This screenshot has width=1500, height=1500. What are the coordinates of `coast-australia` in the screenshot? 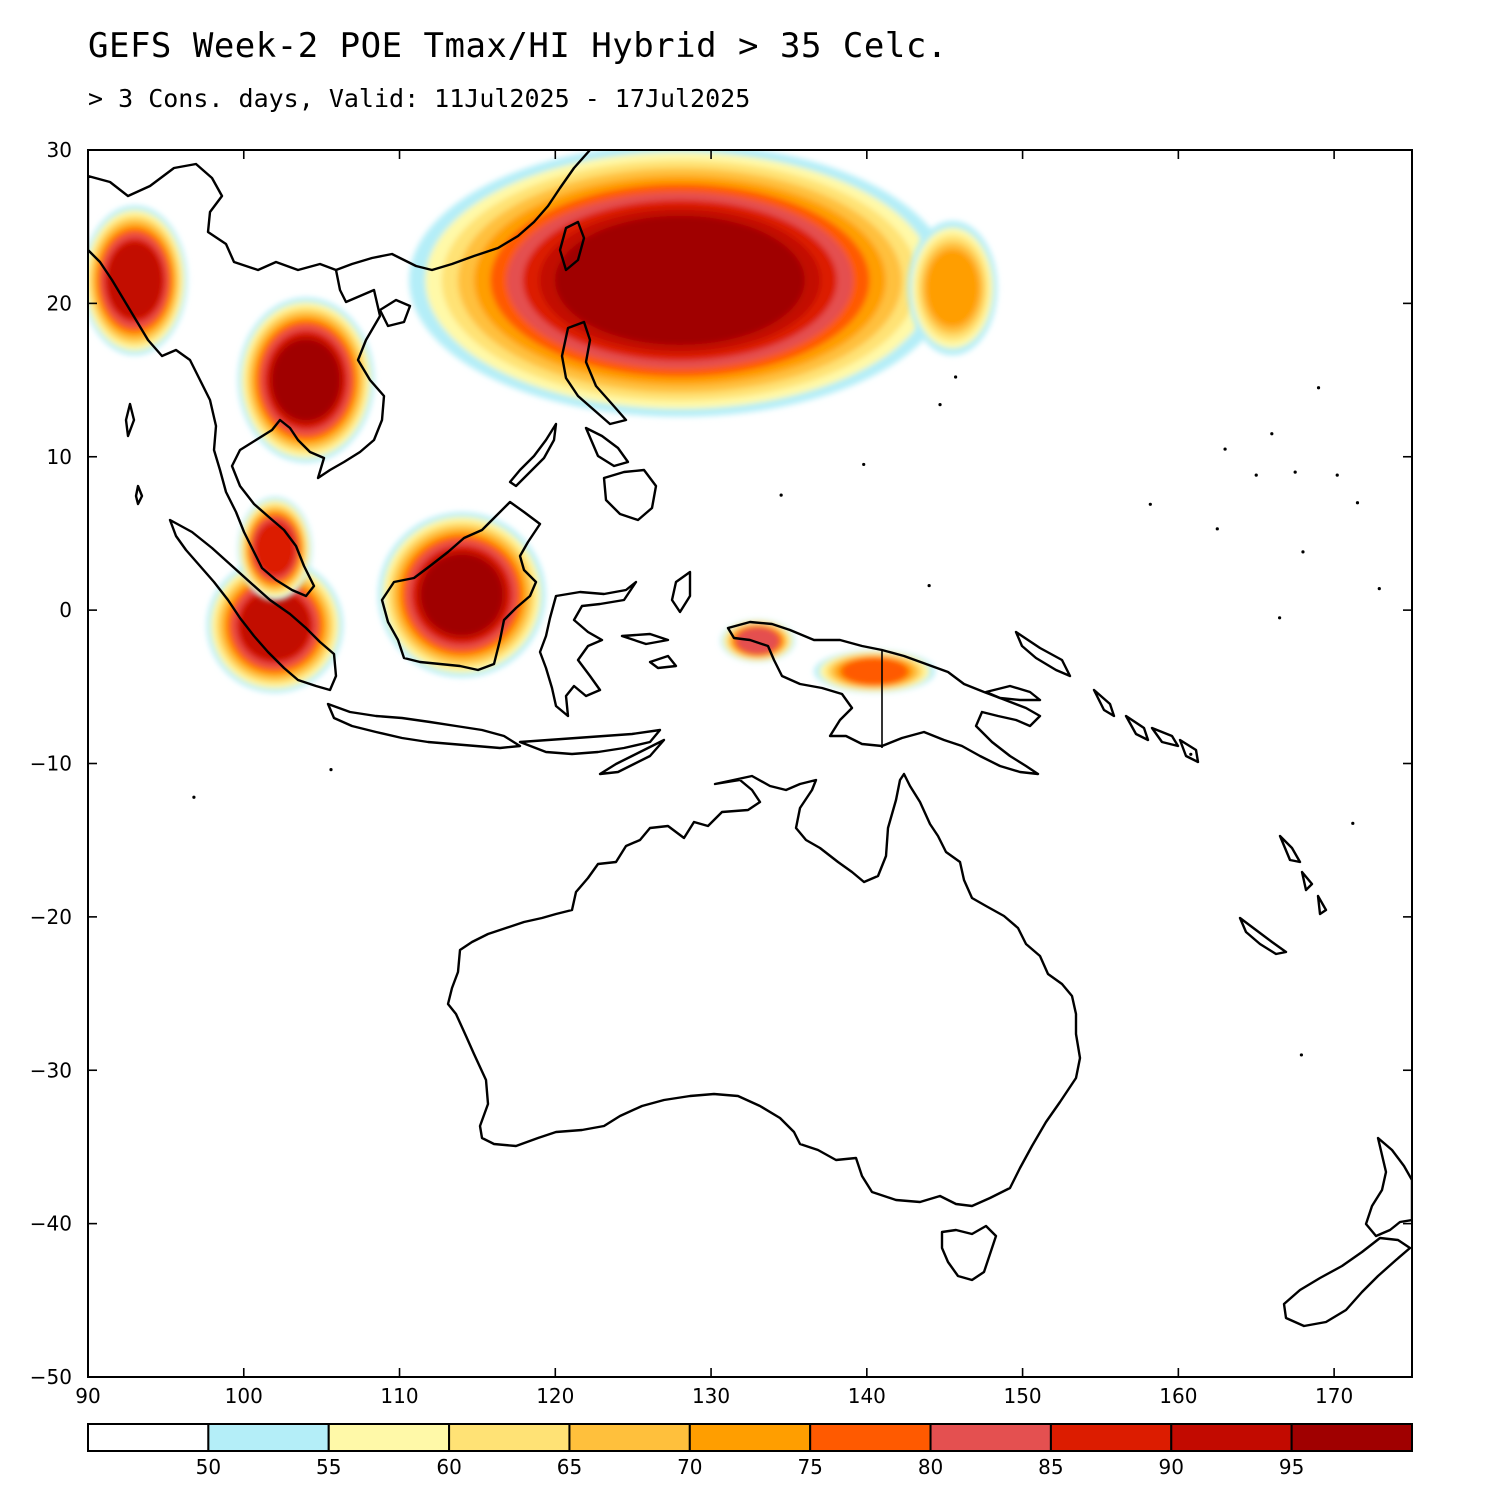 It's located at (764, 990).